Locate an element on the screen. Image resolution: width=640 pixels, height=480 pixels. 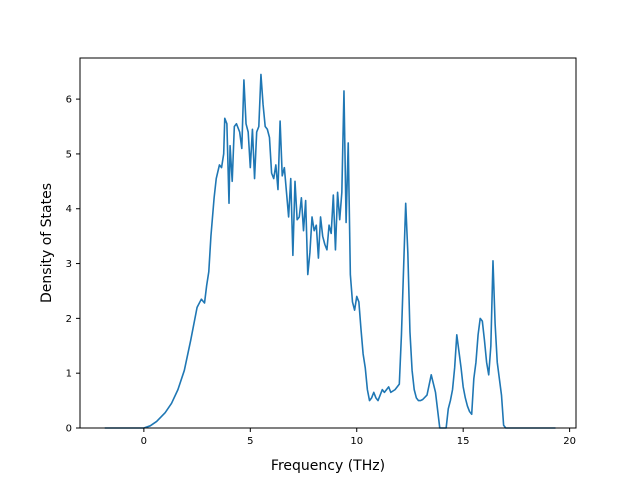
y-tick-label: 0 is located at coordinates (69, 429).